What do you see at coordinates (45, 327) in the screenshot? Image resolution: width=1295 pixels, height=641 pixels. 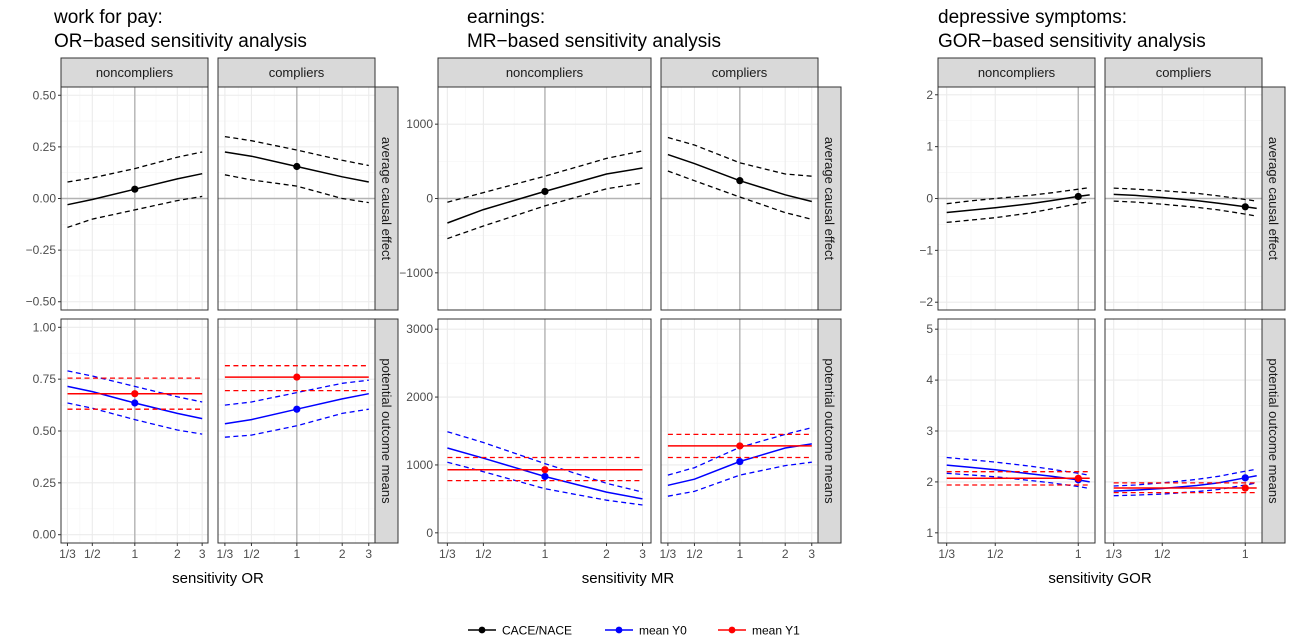 I see `y-tick-label: 1.00` at bounding box center [45, 327].